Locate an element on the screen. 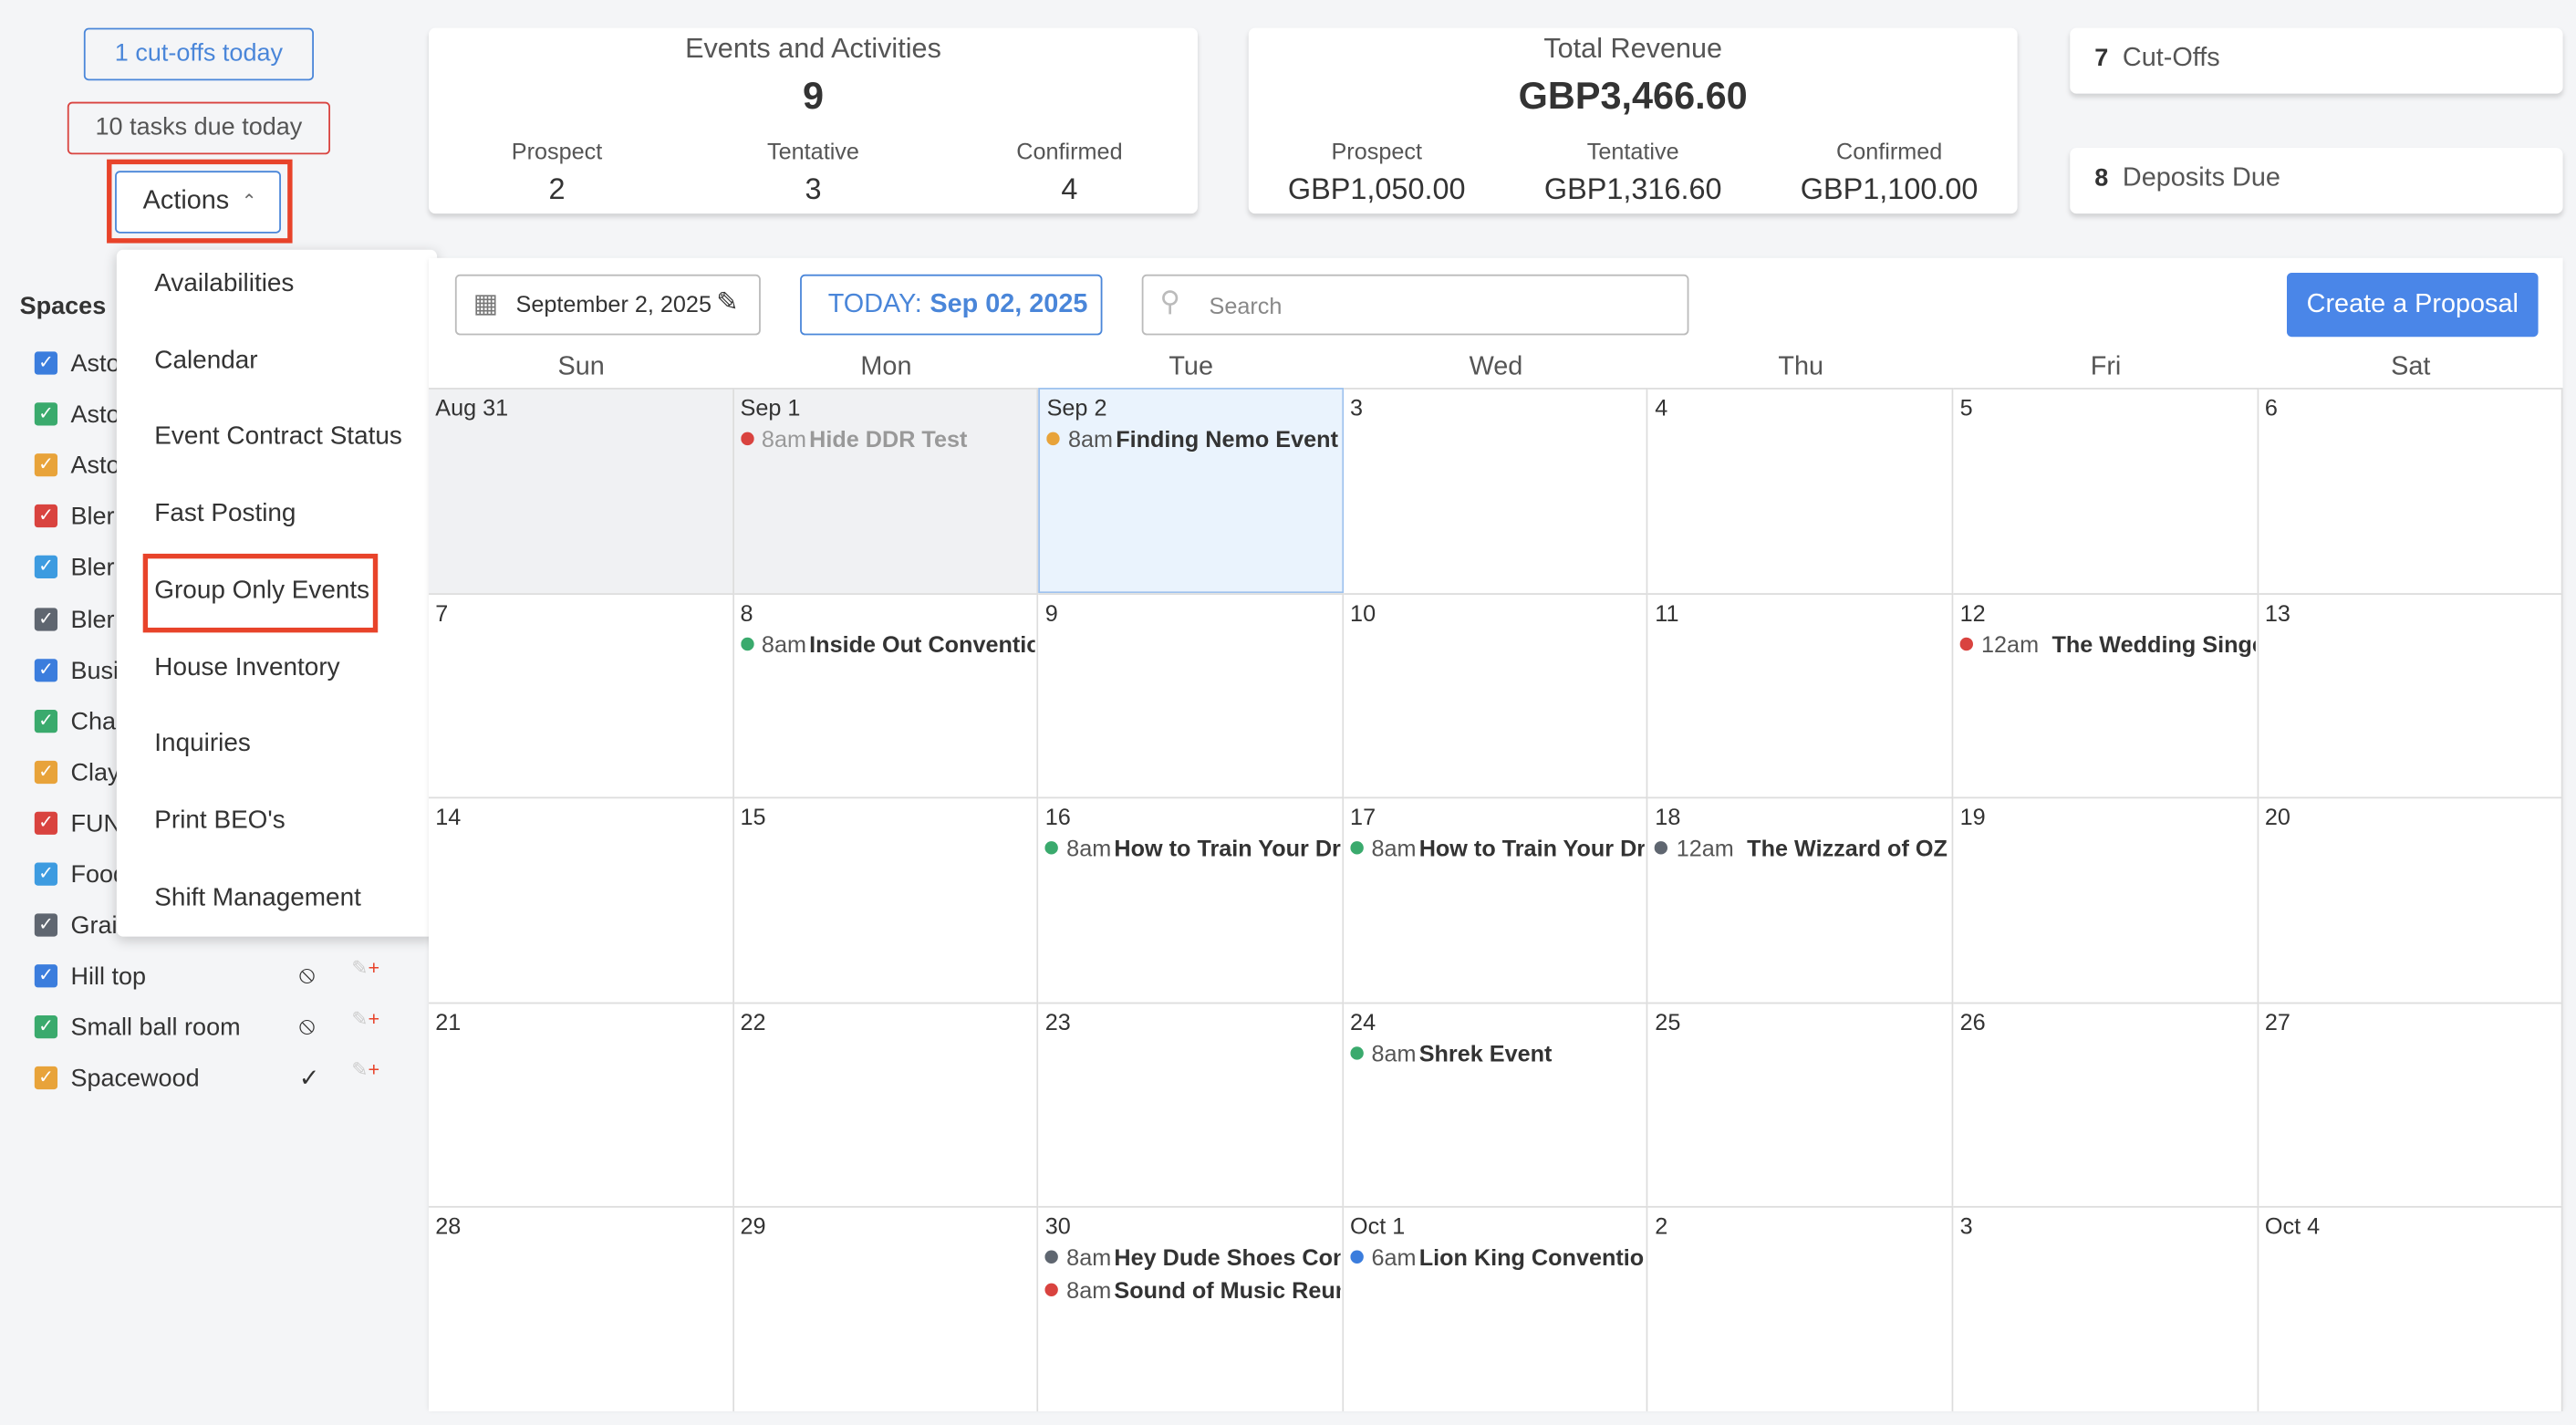 The width and height of the screenshot is (2576, 1425). day-cell: Aug 31 is located at coordinates (581, 490).